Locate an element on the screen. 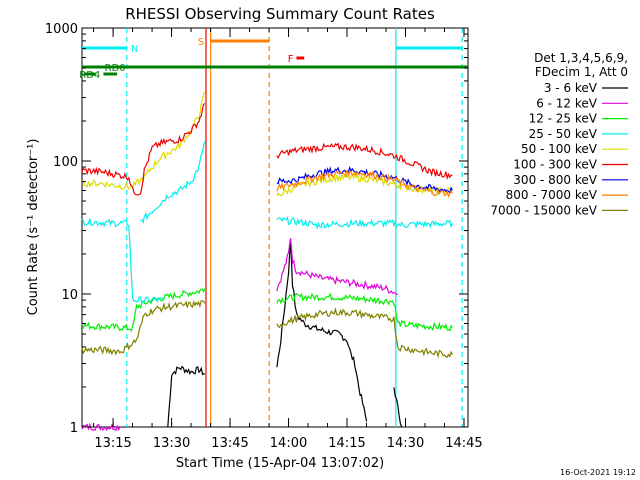 The image size is (640, 480). flag-label-f: F is located at coordinates (291, 59).